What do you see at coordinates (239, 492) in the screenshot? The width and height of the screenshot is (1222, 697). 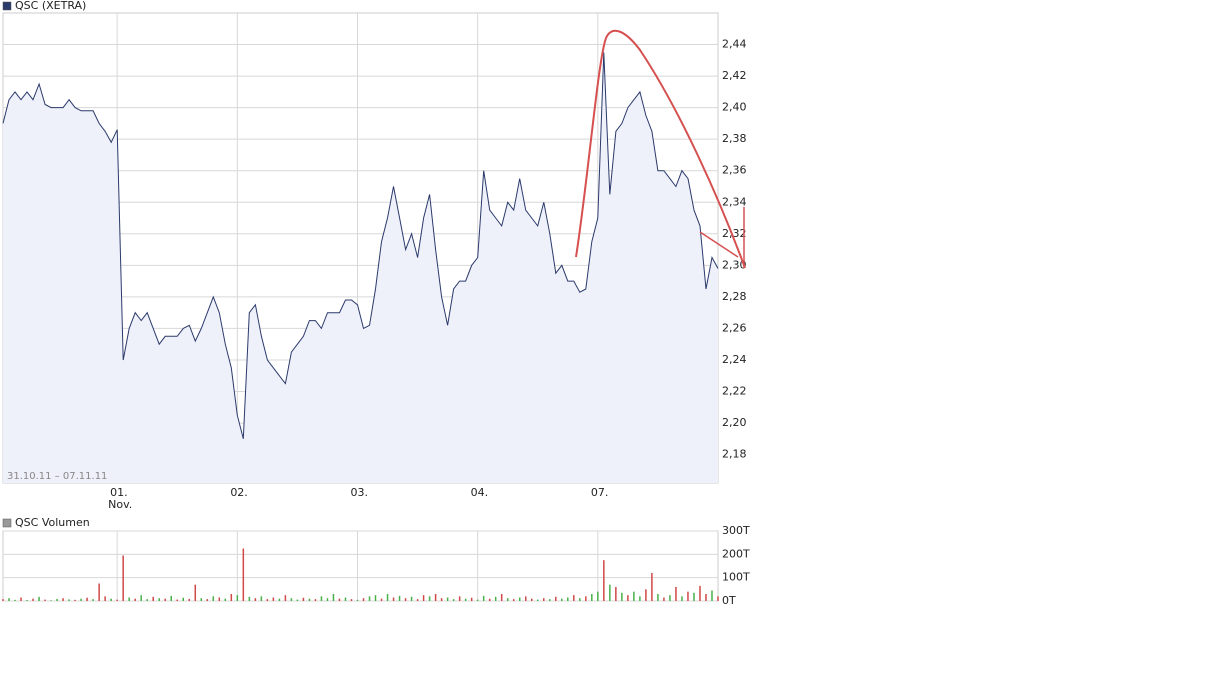 I see `x-tick-label: 02.` at bounding box center [239, 492].